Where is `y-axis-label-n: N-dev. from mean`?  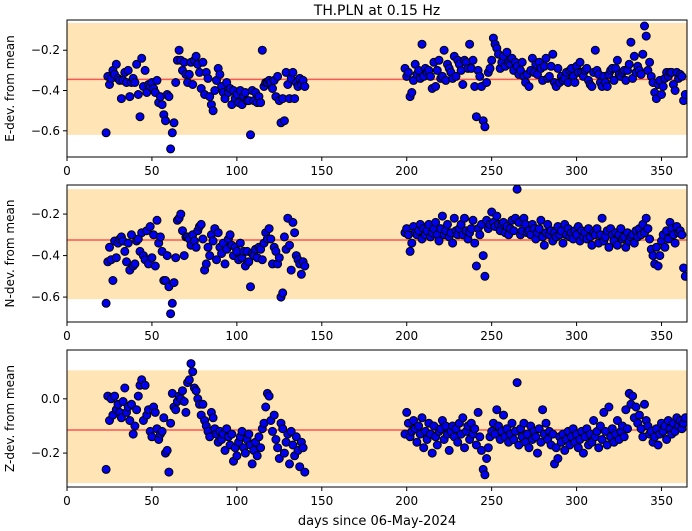
y-axis-label-n: N-dev. from mean is located at coordinates (10, 254).